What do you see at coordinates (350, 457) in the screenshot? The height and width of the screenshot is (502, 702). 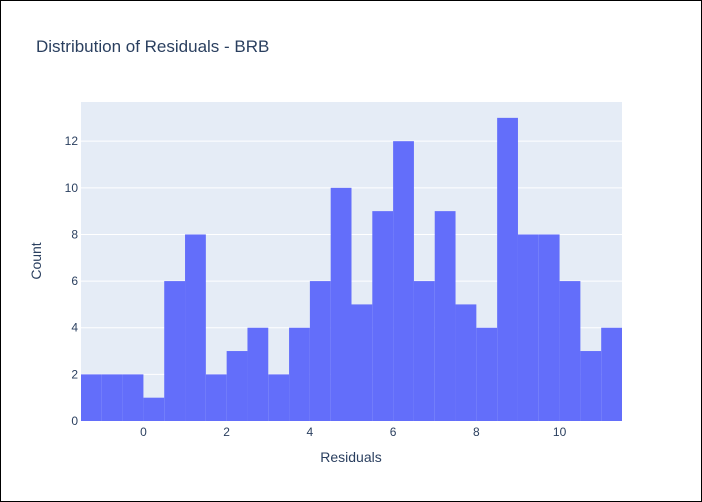 I see `x-axis-title: Residuals` at bounding box center [350, 457].